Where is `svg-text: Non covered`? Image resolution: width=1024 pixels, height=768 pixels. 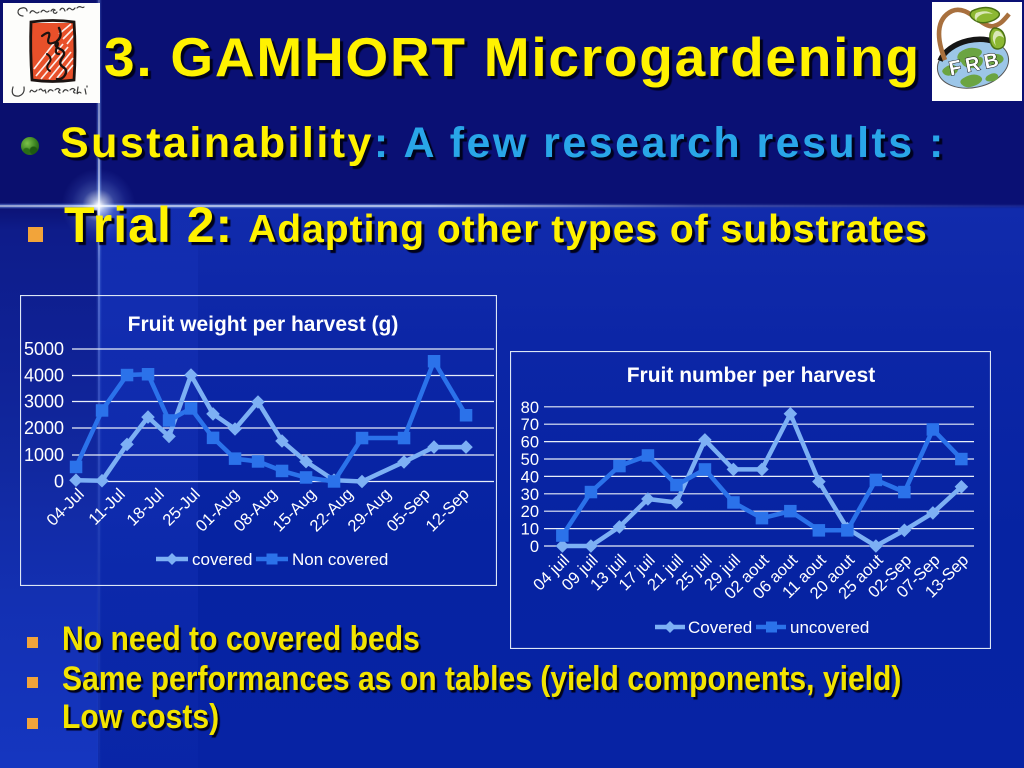 svg-text: Non covered is located at coordinates (340, 559).